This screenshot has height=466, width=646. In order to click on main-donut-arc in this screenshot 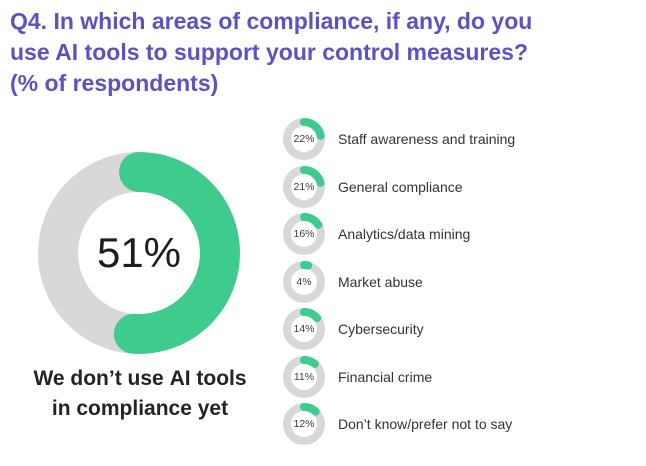, I will do `click(139, 253)`.